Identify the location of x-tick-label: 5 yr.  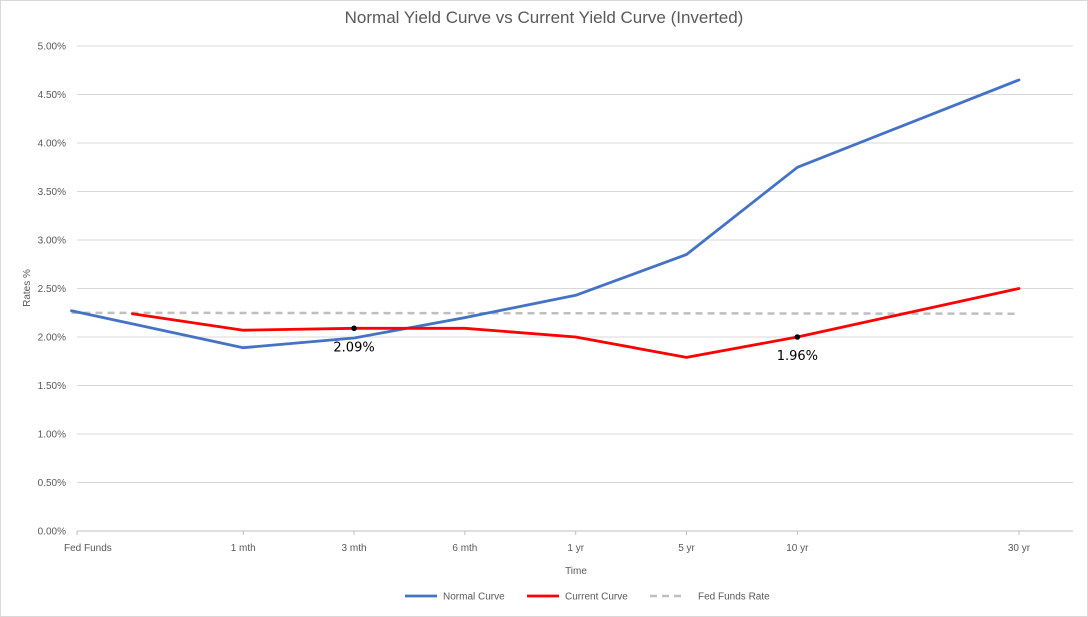
(686, 548).